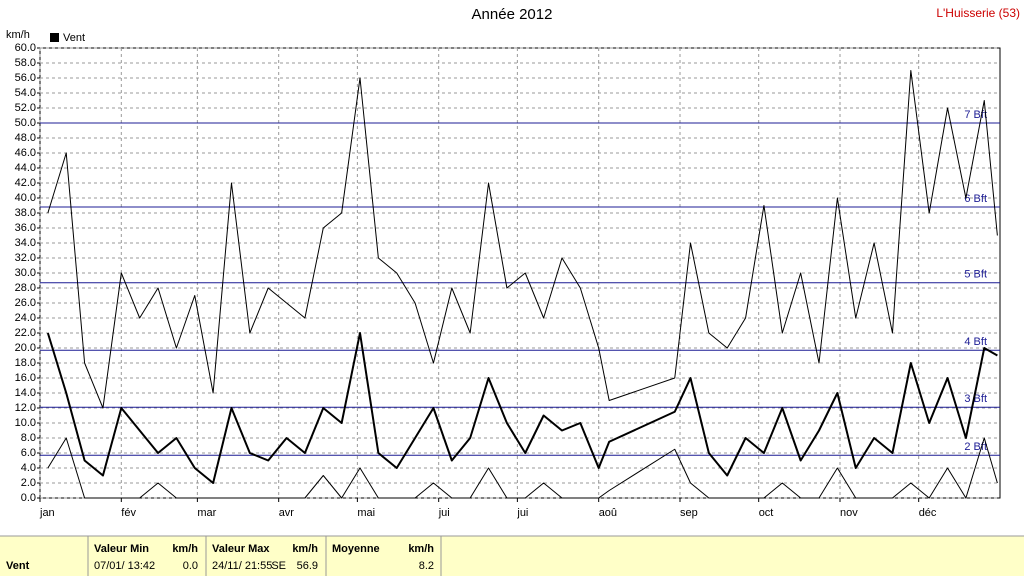 The image size is (1024, 576). Describe the element at coordinates (128, 513) in the screenshot. I see `x-tick-label: fév` at that location.